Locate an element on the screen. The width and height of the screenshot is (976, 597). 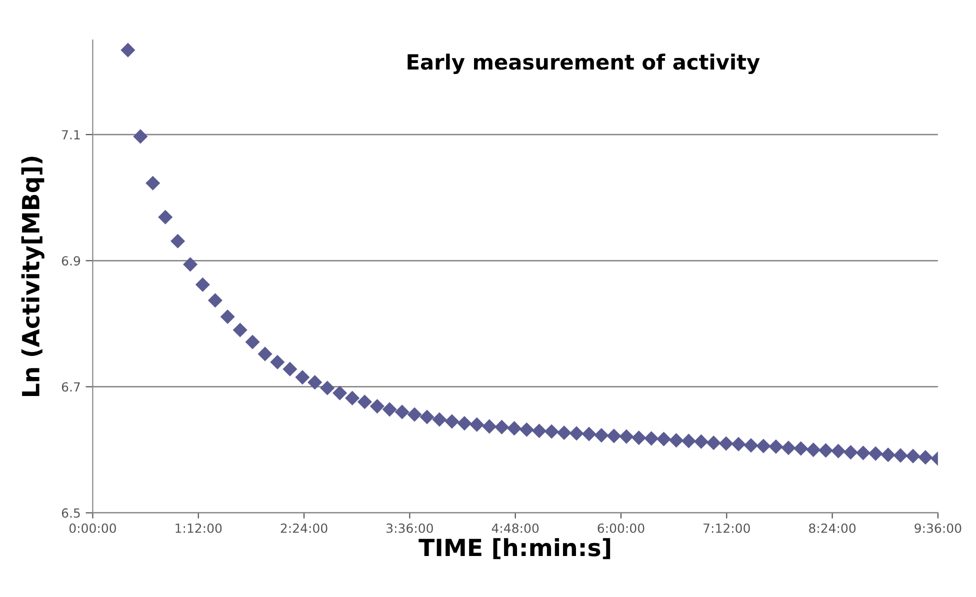
x-tick-label: 4:48:00 is located at coordinates (515, 528).